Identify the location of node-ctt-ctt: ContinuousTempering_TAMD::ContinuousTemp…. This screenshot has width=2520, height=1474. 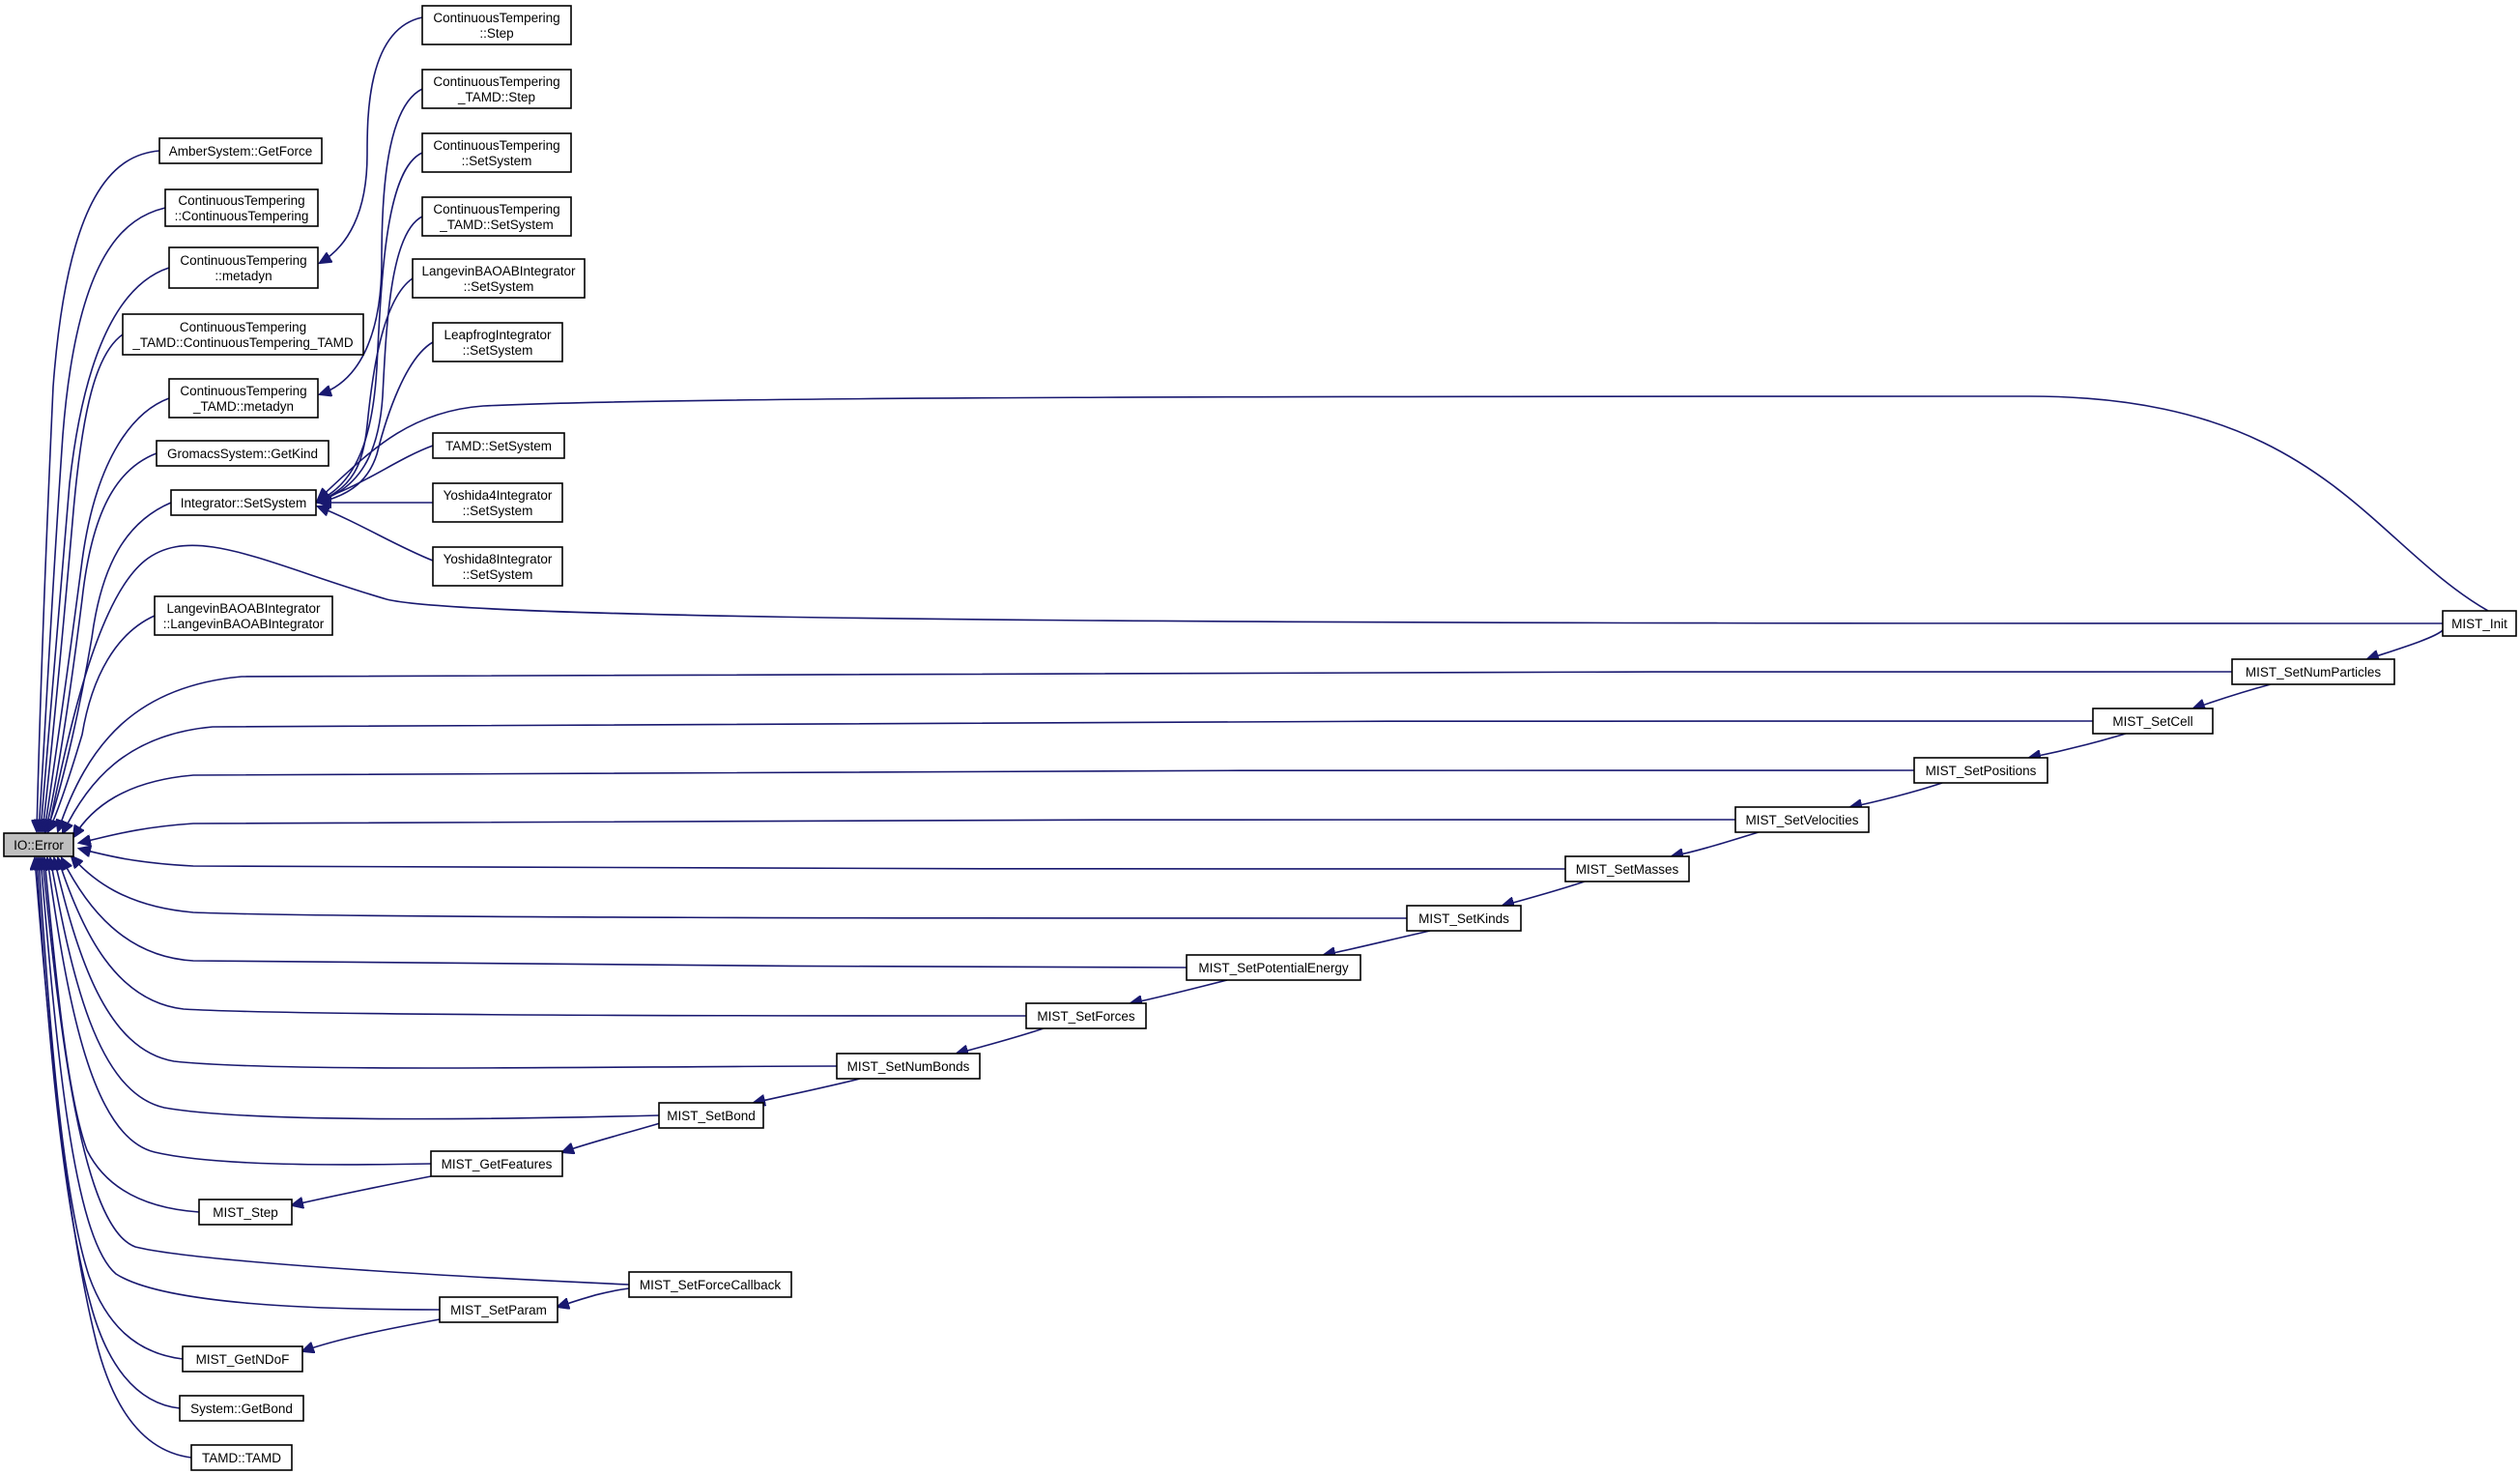
(243, 334).